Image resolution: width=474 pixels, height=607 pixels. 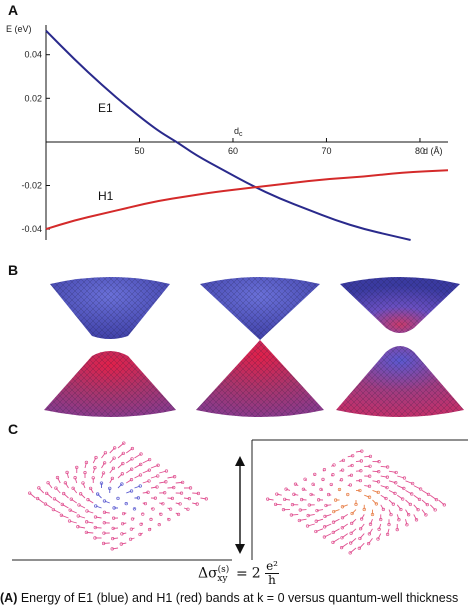 What do you see at coordinates (233, 151) in the screenshot?
I see `x-tick-label: 60` at bounding box center [233, 151].